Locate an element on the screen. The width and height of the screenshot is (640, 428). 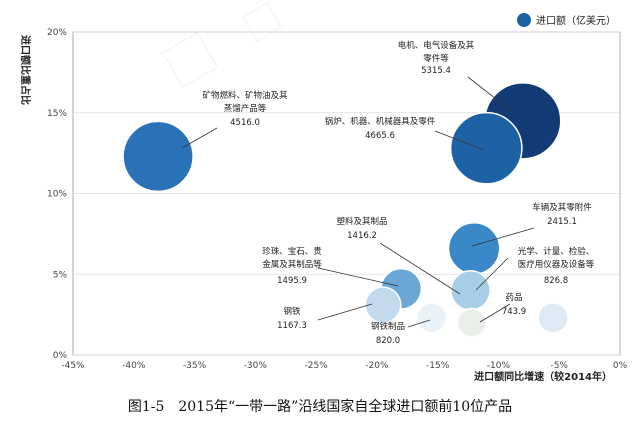
label-mineral-value: 4516.0 is located at coordinates (245, 123).